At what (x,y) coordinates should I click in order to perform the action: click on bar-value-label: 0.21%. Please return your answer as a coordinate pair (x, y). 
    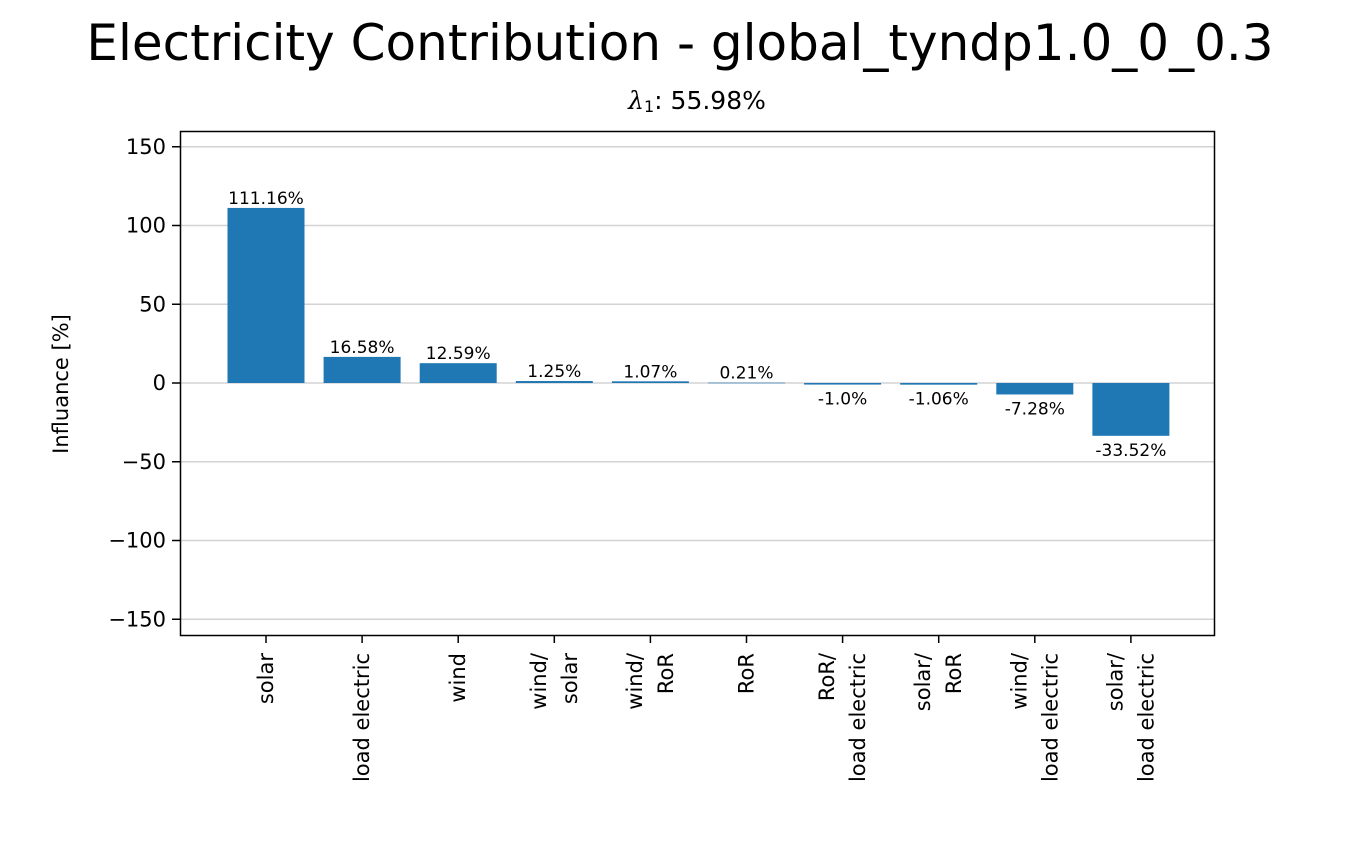
    Looking at the image, I should click on (746, 374).